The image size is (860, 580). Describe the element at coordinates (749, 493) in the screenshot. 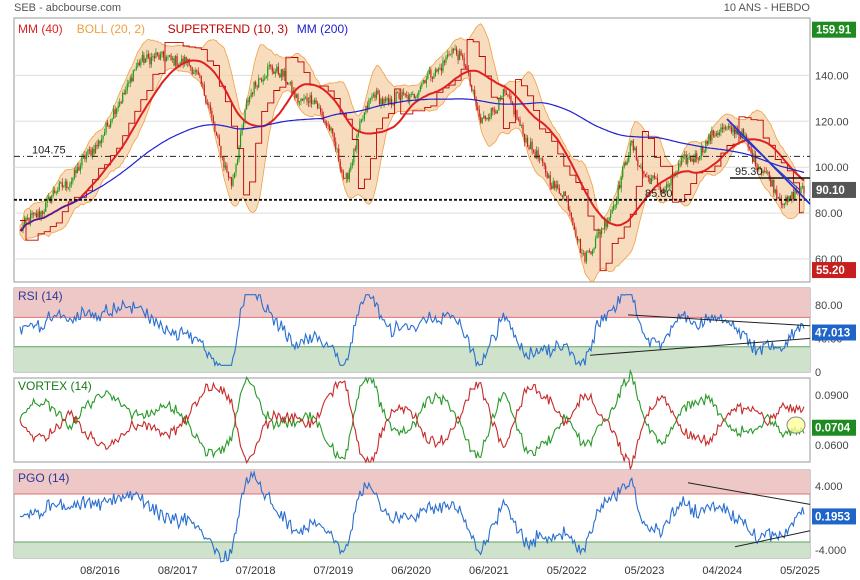

I see `pgo-trendline-top` at that location.